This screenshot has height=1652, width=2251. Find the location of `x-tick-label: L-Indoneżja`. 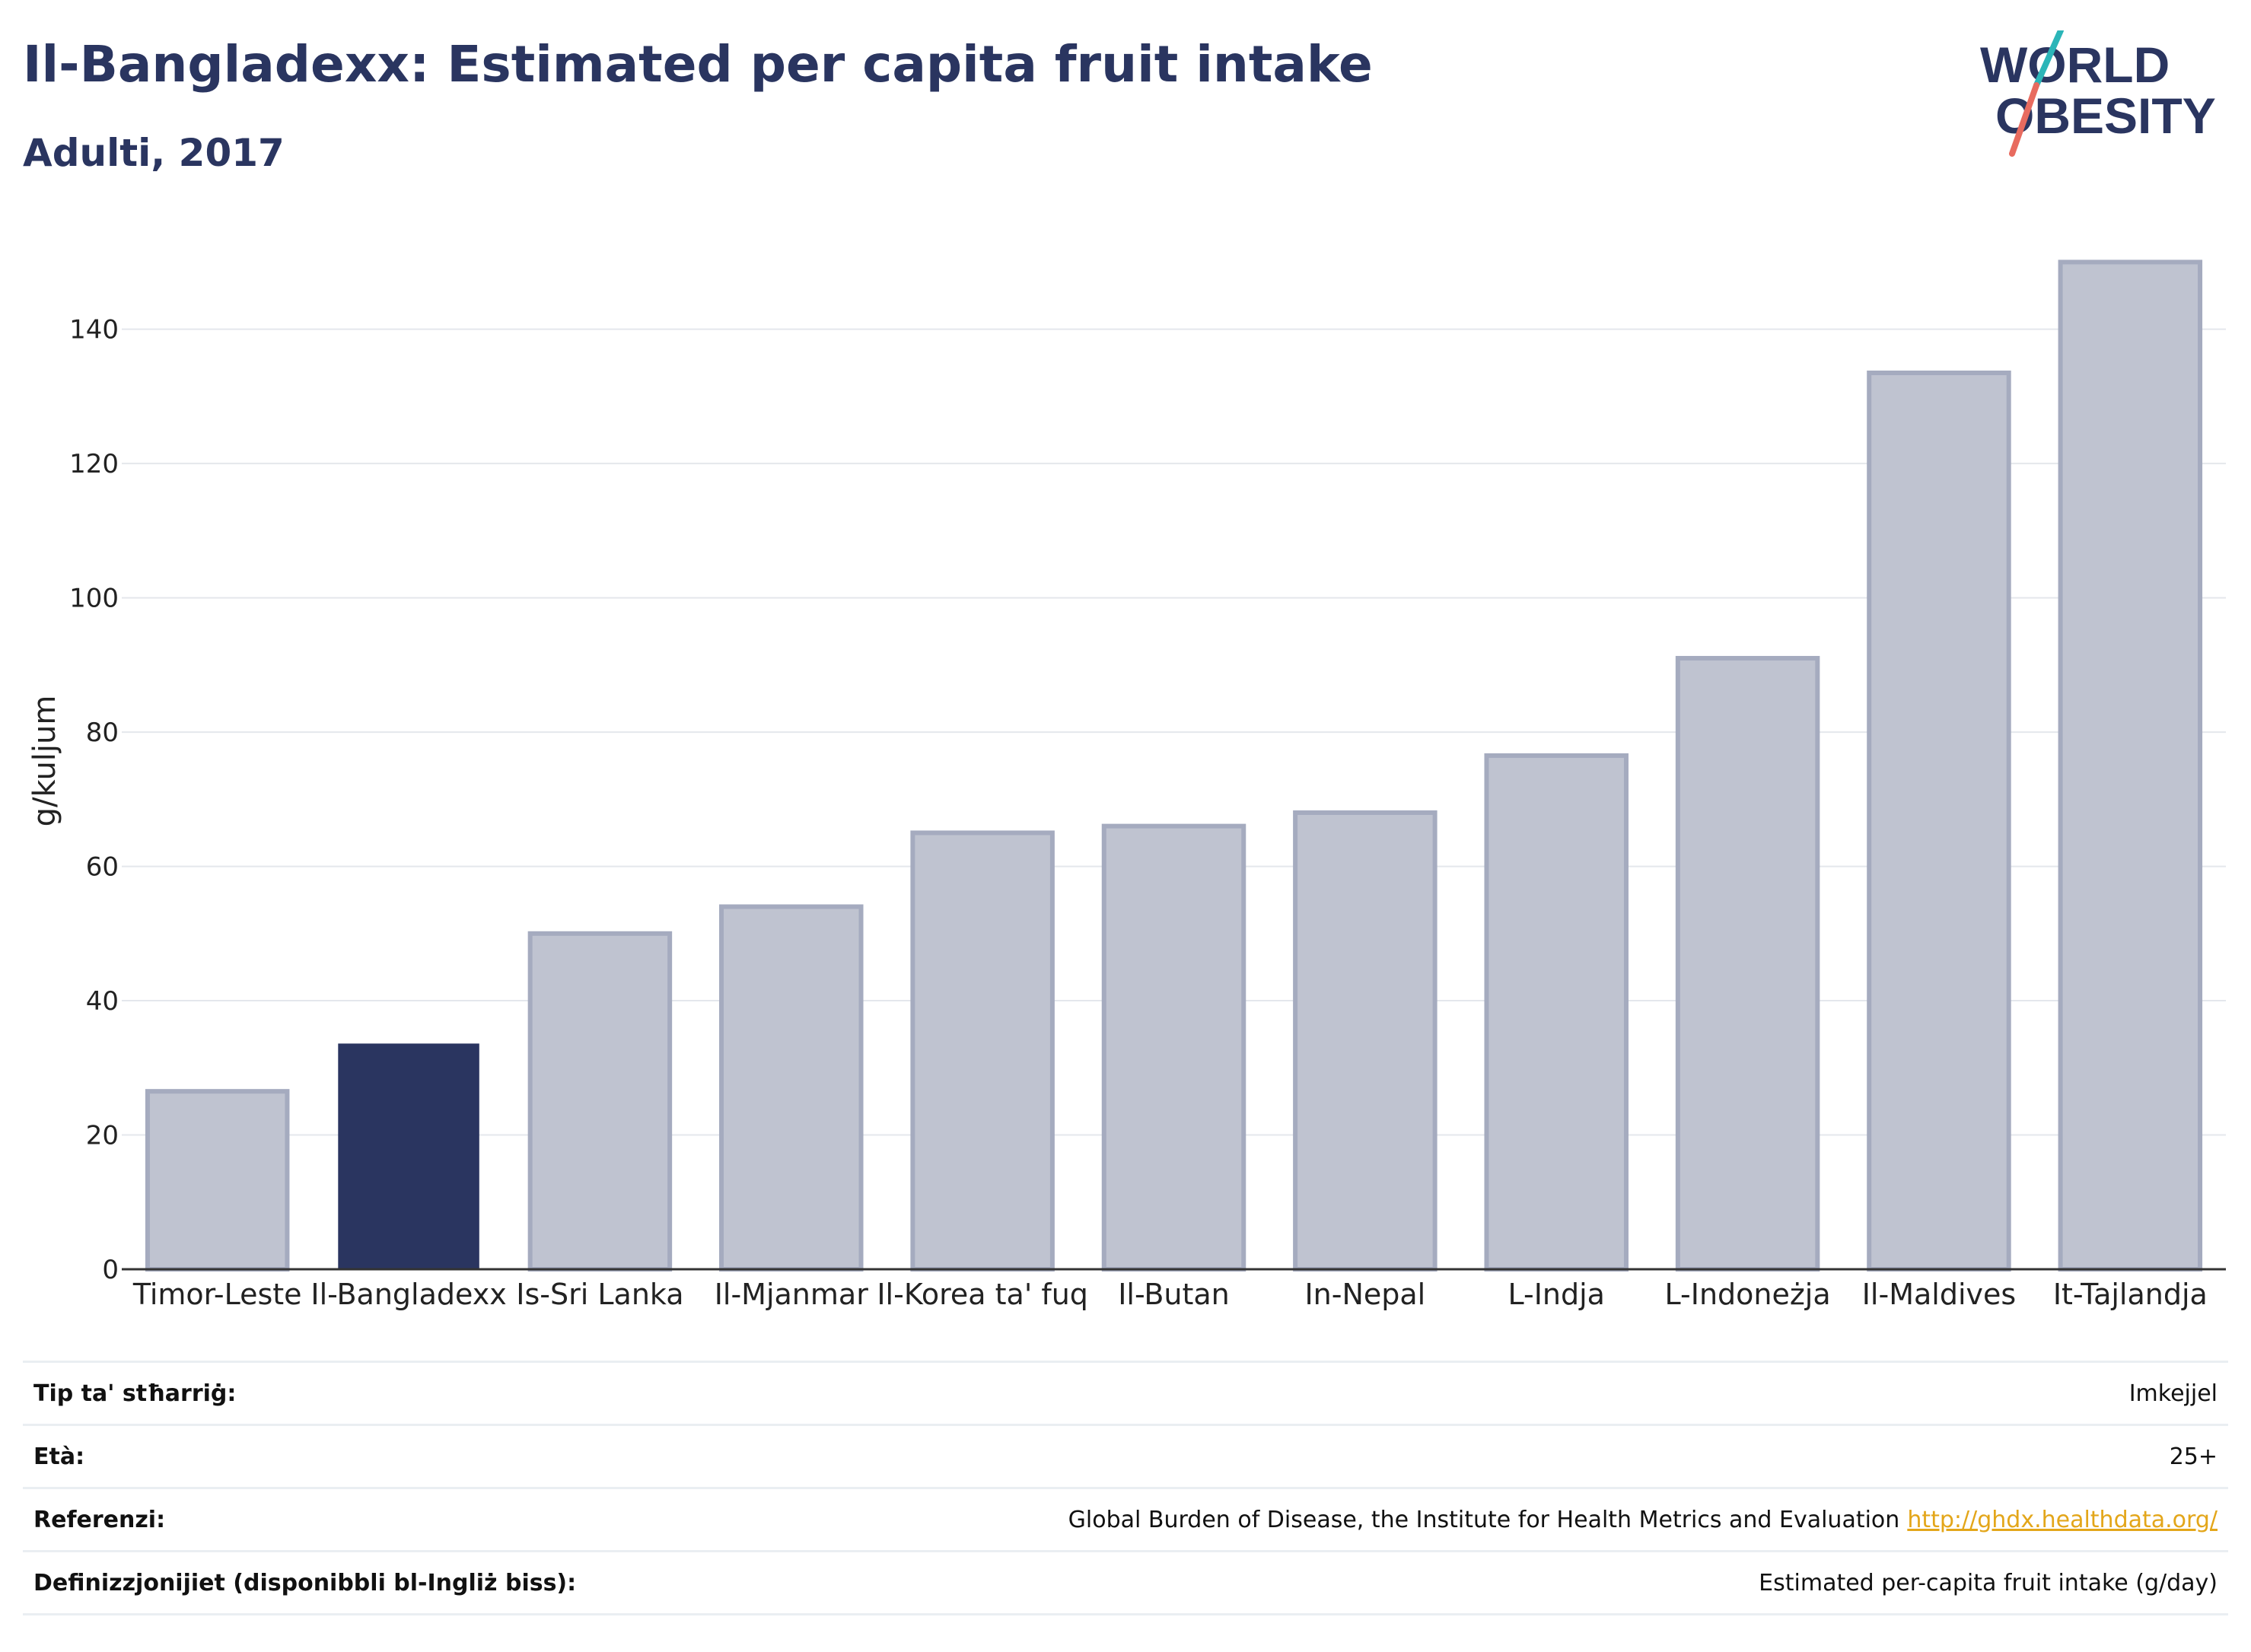

x-tick-label: L-Indoneżja is located at coordinates (1748, 1294).